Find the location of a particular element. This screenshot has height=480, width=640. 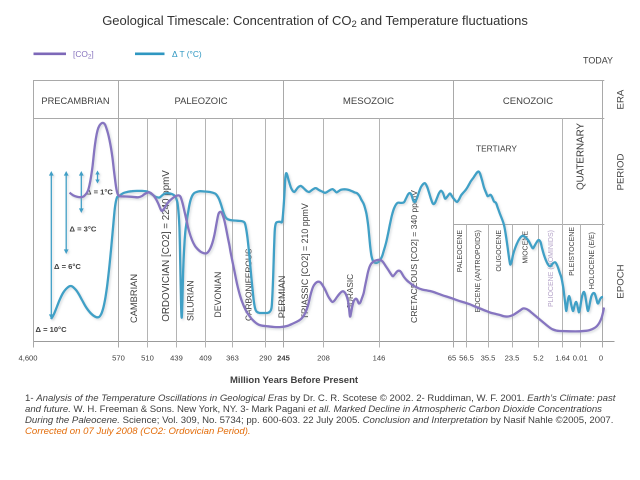

svg-text: 0.01 is located at coordinates (580, 357).